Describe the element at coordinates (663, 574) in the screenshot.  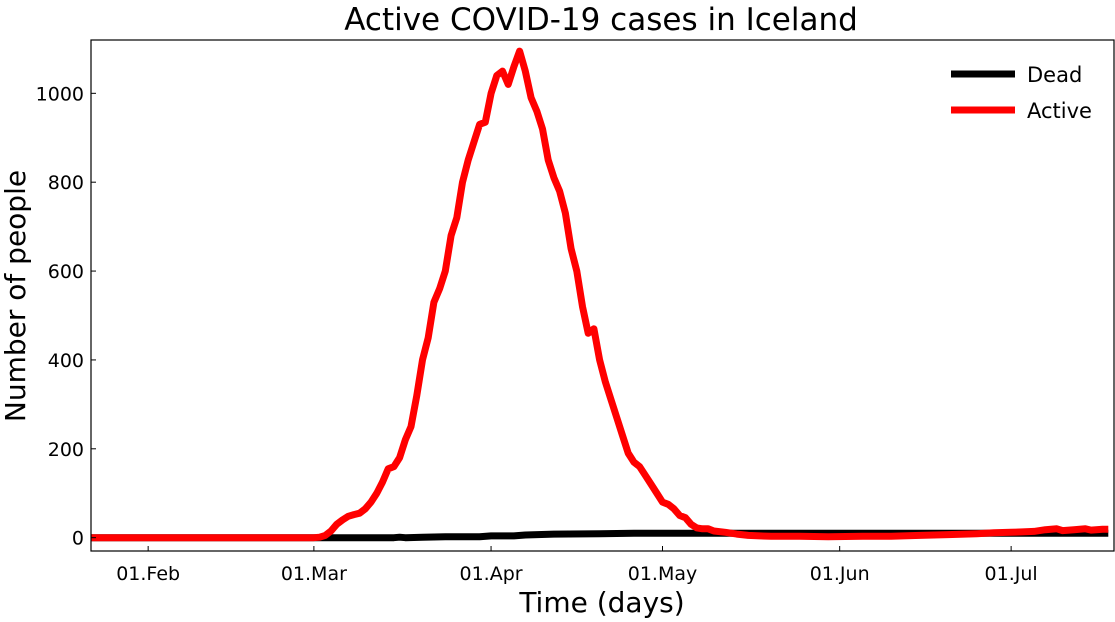
I see `x-tick-label: 01.May` at that location.